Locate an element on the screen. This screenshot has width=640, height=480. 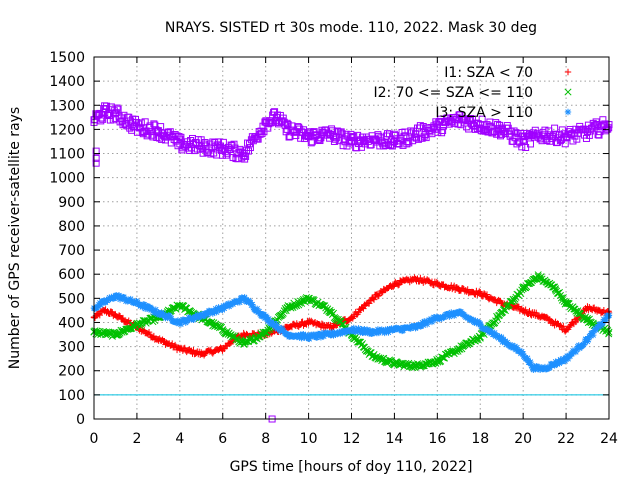
x-tick-label: 12 is located at coordinates (352, 439).